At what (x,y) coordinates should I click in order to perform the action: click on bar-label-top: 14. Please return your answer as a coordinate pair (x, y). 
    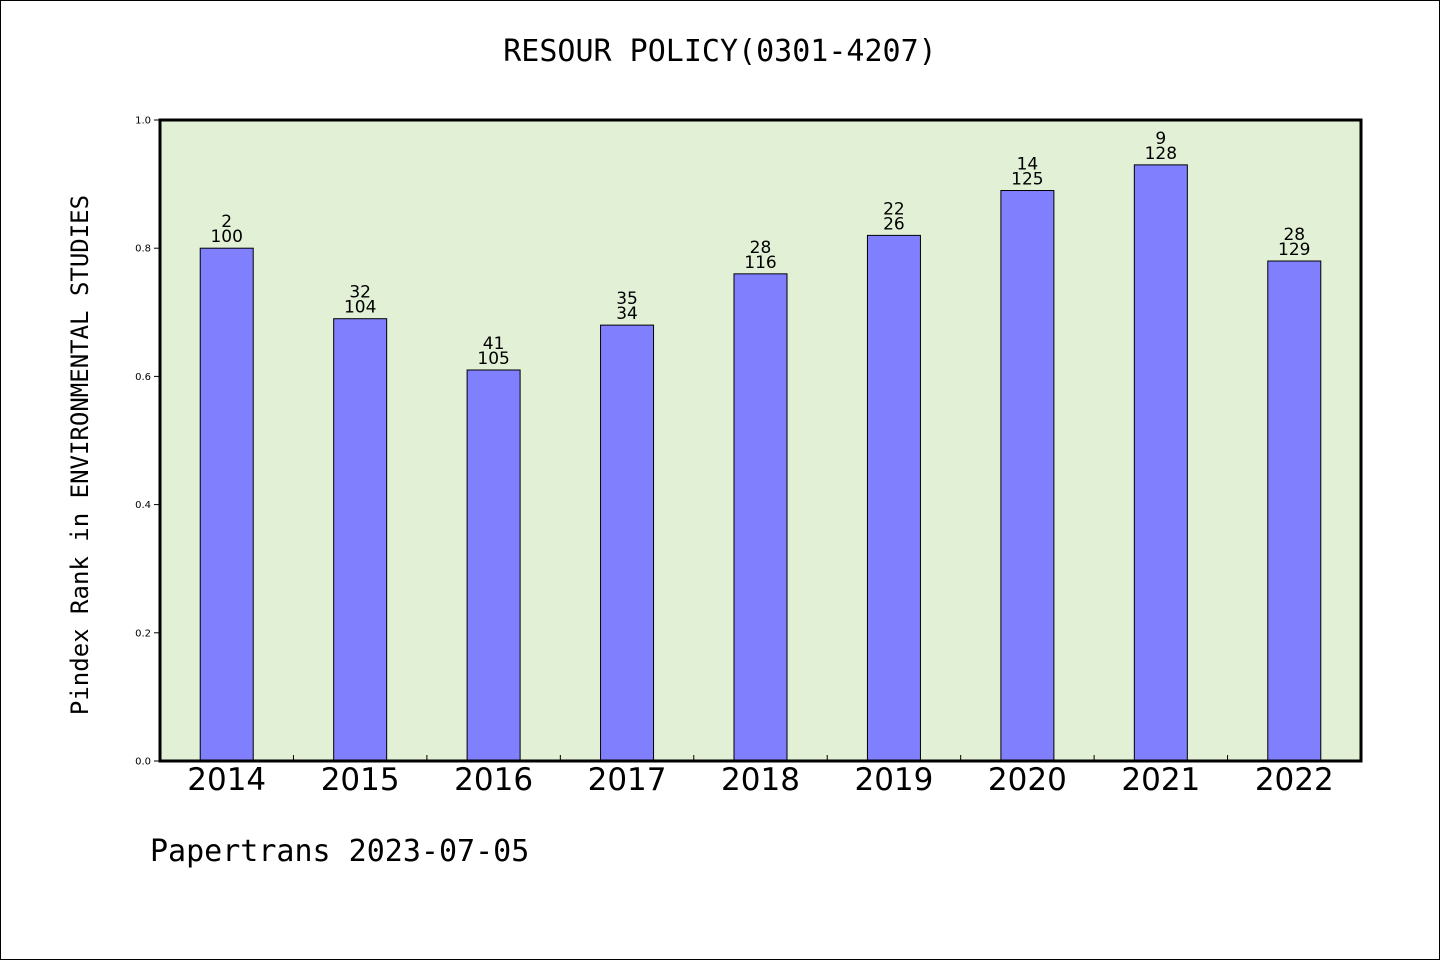
    Looking at the image, I should click on (1028, 165).